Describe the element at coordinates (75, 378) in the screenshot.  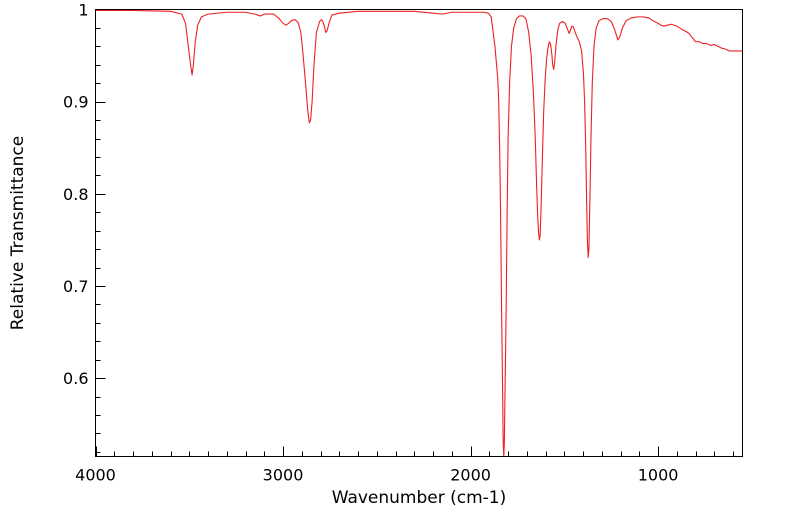
I see `y-tick-label: 0.6` at that location.